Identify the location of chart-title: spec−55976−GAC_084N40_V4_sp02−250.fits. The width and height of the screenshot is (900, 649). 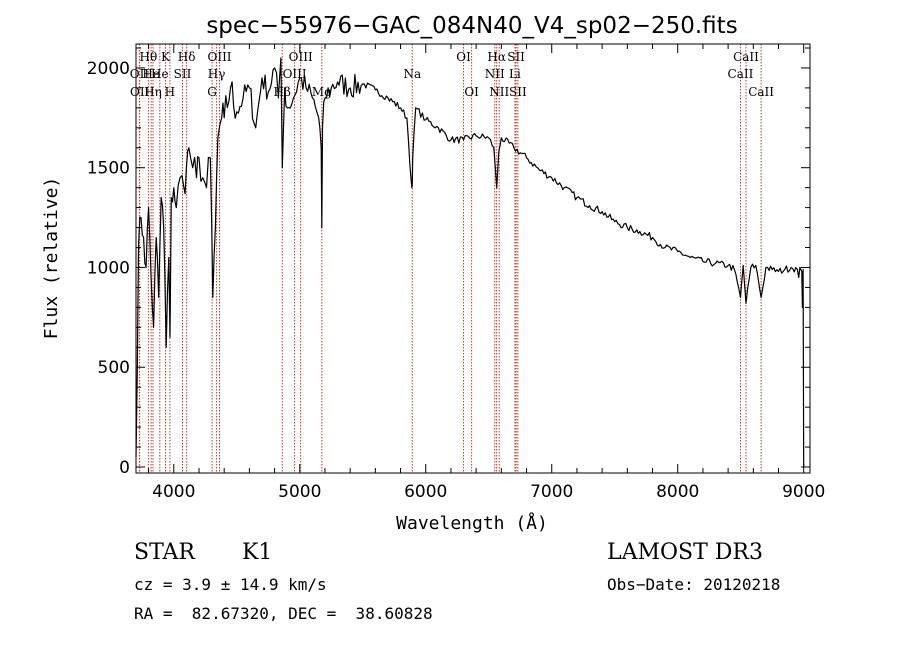
(471, 26).